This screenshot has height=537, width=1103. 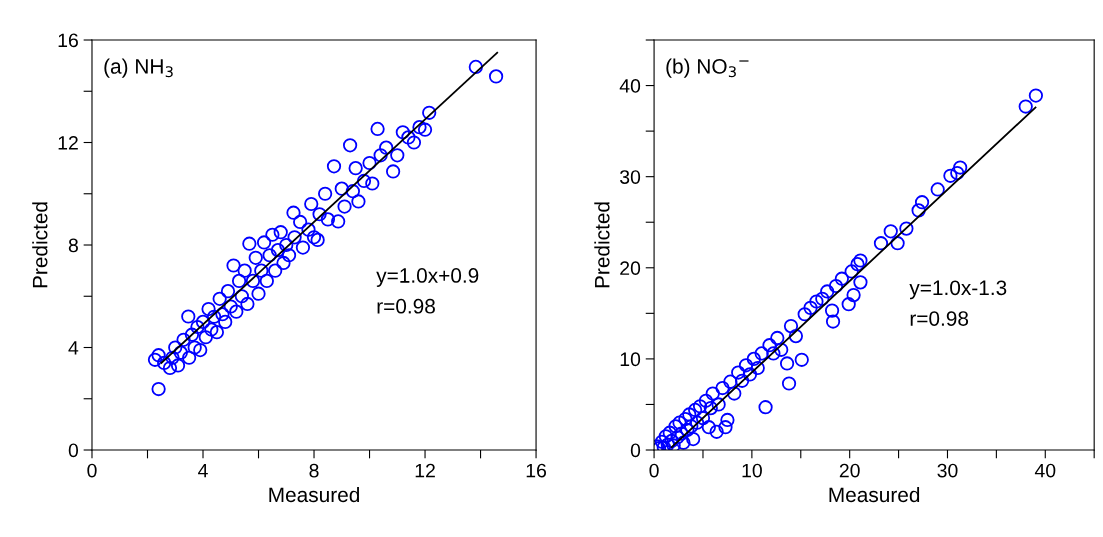 I want to click on annotation: (b) NO$_{3}$$^{−}$, so click(x=707, y=68).